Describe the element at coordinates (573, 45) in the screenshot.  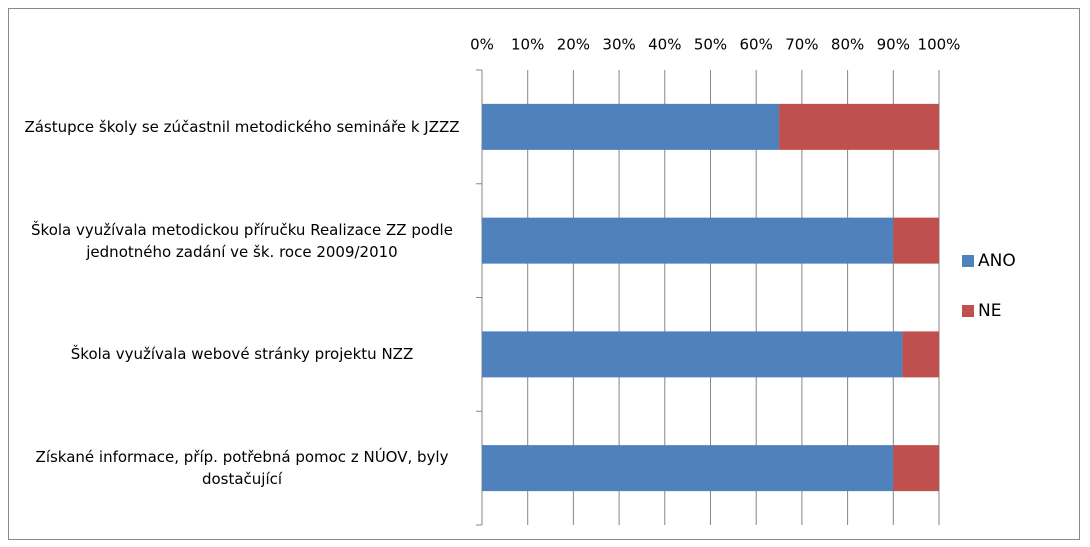
I see `x-tick-label: 20%` at that location.